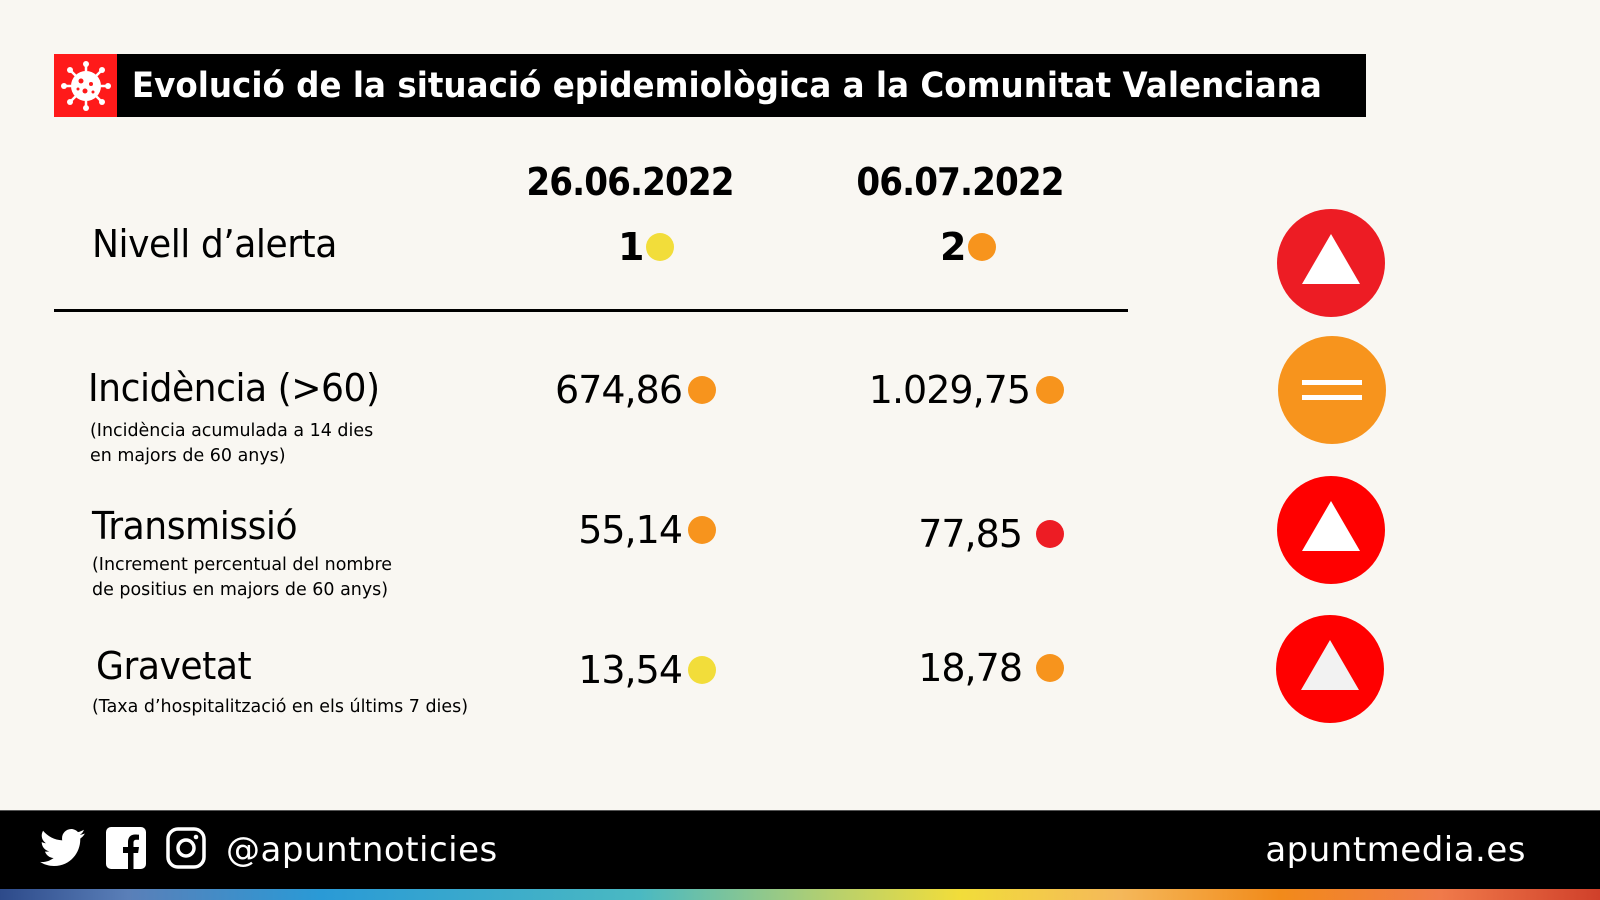 This screenshot has height=900, width=1600. What do you see at coordinates (85, 85) in the screenshot?
I see `virus-icon` at bounding box center [85, 85].